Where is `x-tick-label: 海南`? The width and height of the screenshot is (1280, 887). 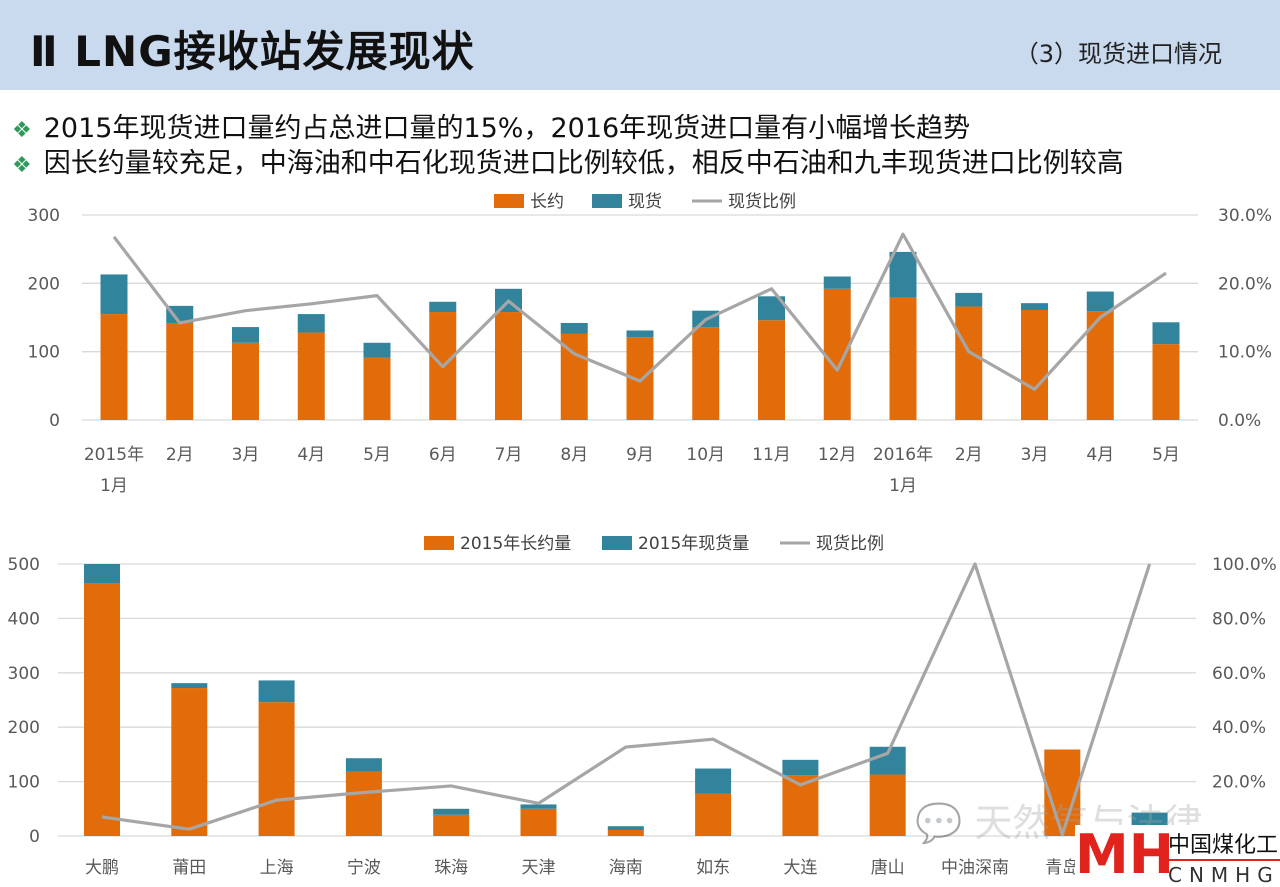 x-tick-label: 海南 is located at coordinates (626, 868).